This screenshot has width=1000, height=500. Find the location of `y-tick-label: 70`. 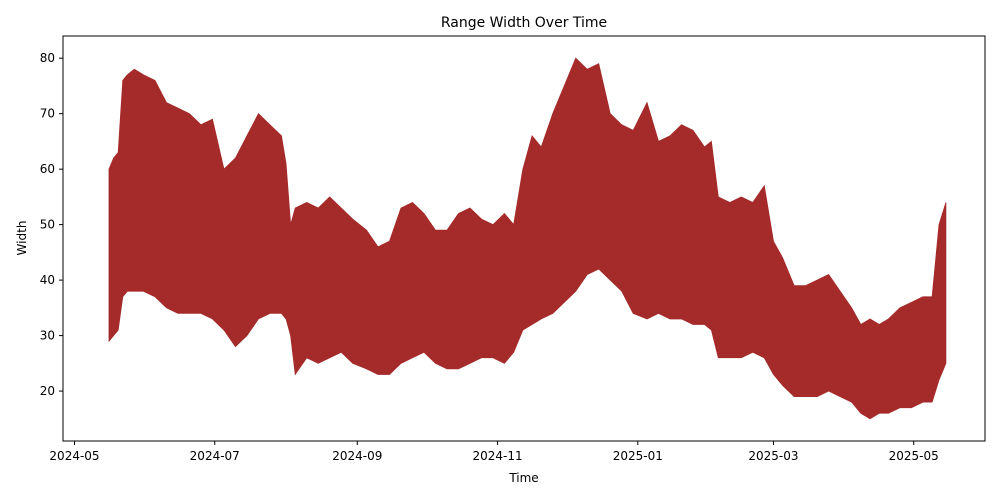

y-tick-label: 70 is located at coordinates (47, 114).